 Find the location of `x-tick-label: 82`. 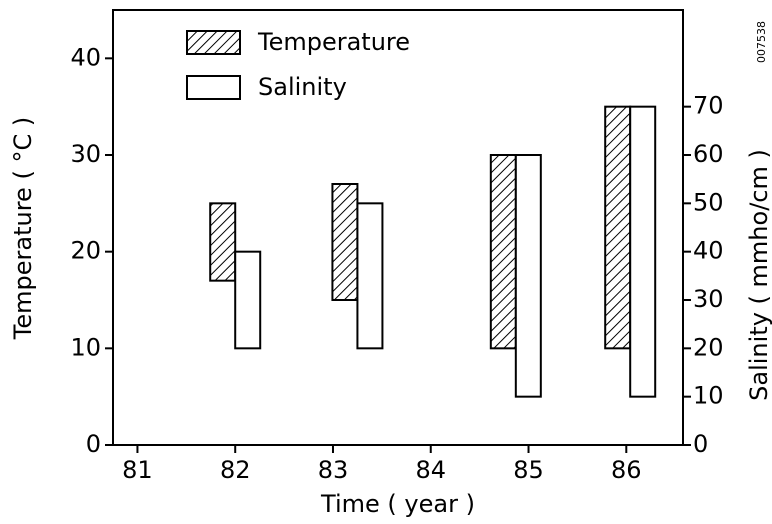

x-tick-label: 82 is located at coordinates (235, 470).